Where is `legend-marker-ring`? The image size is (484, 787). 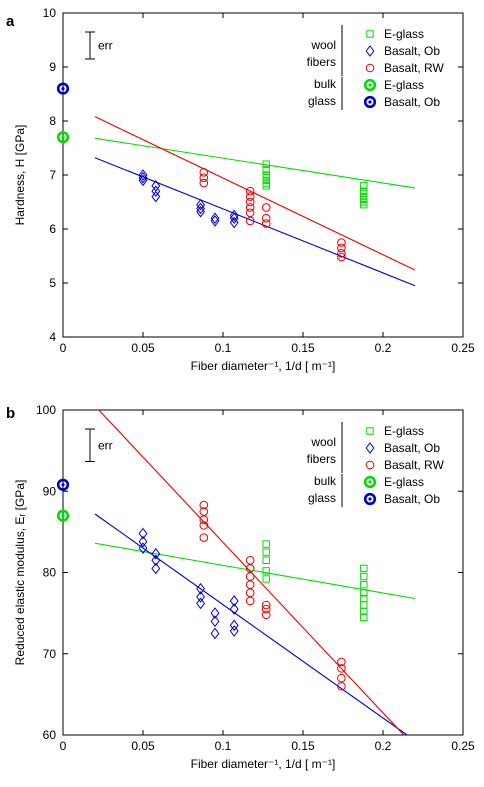 legend-marker-ring is located at coordinates (370, 102).